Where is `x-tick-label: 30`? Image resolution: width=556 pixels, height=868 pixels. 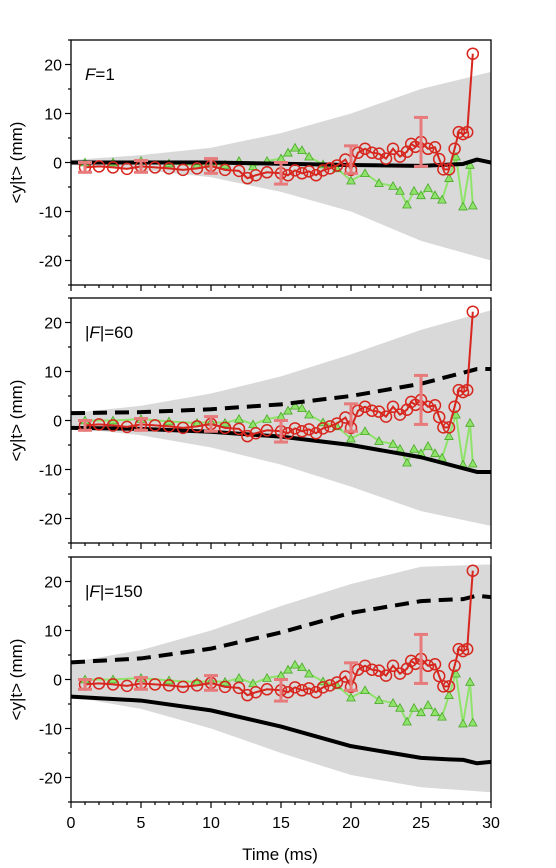 x-tick-label: 30 is located at coordinates (491, 823).